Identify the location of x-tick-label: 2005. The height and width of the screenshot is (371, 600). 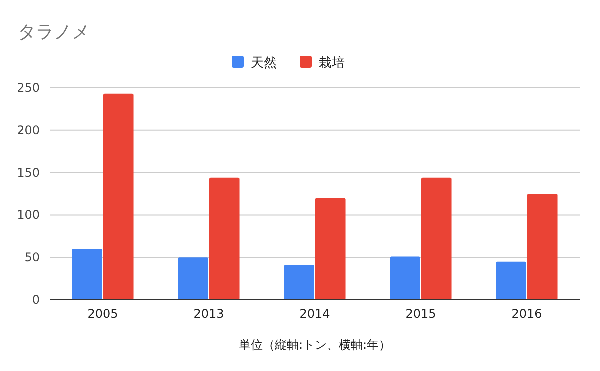
(103, 314).